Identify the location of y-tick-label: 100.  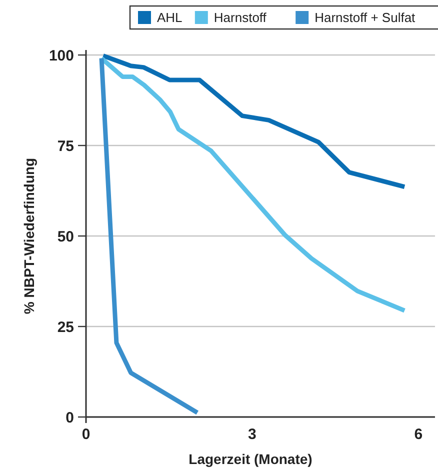
(61, 55).